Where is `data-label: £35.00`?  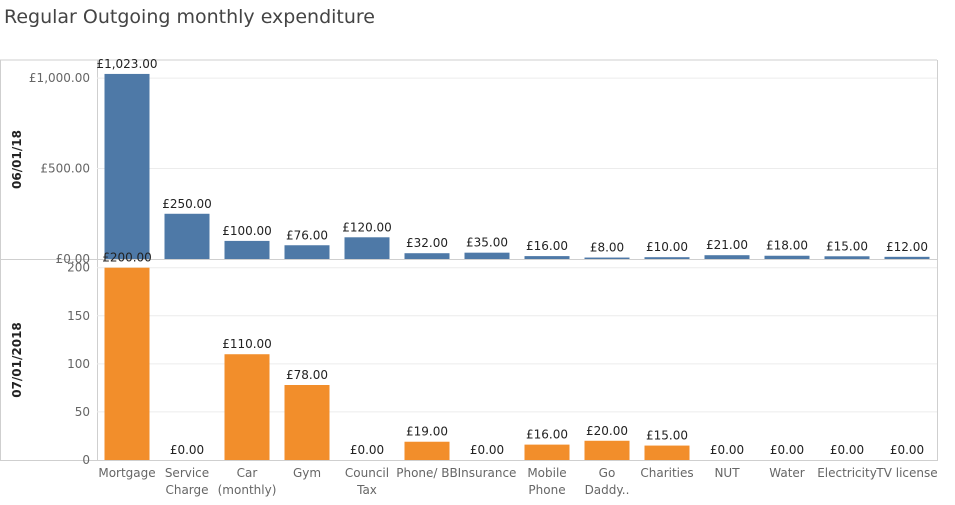 data-label: £35.00 is located at coordinates (487, 243).